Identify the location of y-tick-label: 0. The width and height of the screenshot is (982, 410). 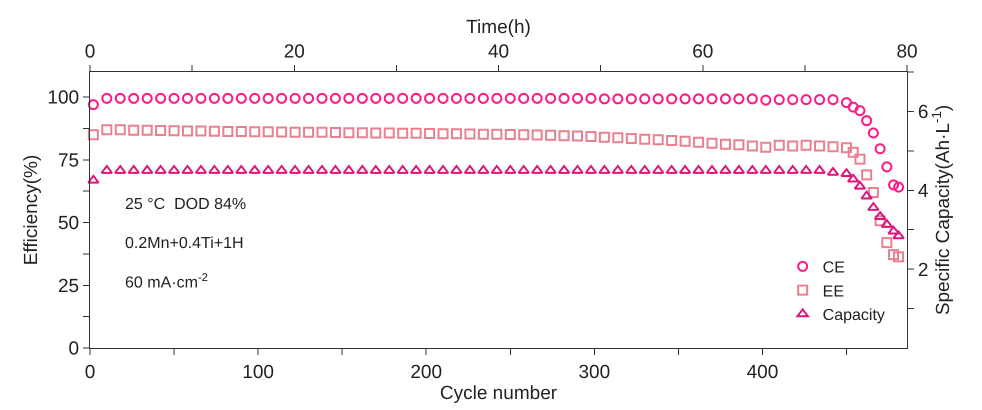
(74, 349).